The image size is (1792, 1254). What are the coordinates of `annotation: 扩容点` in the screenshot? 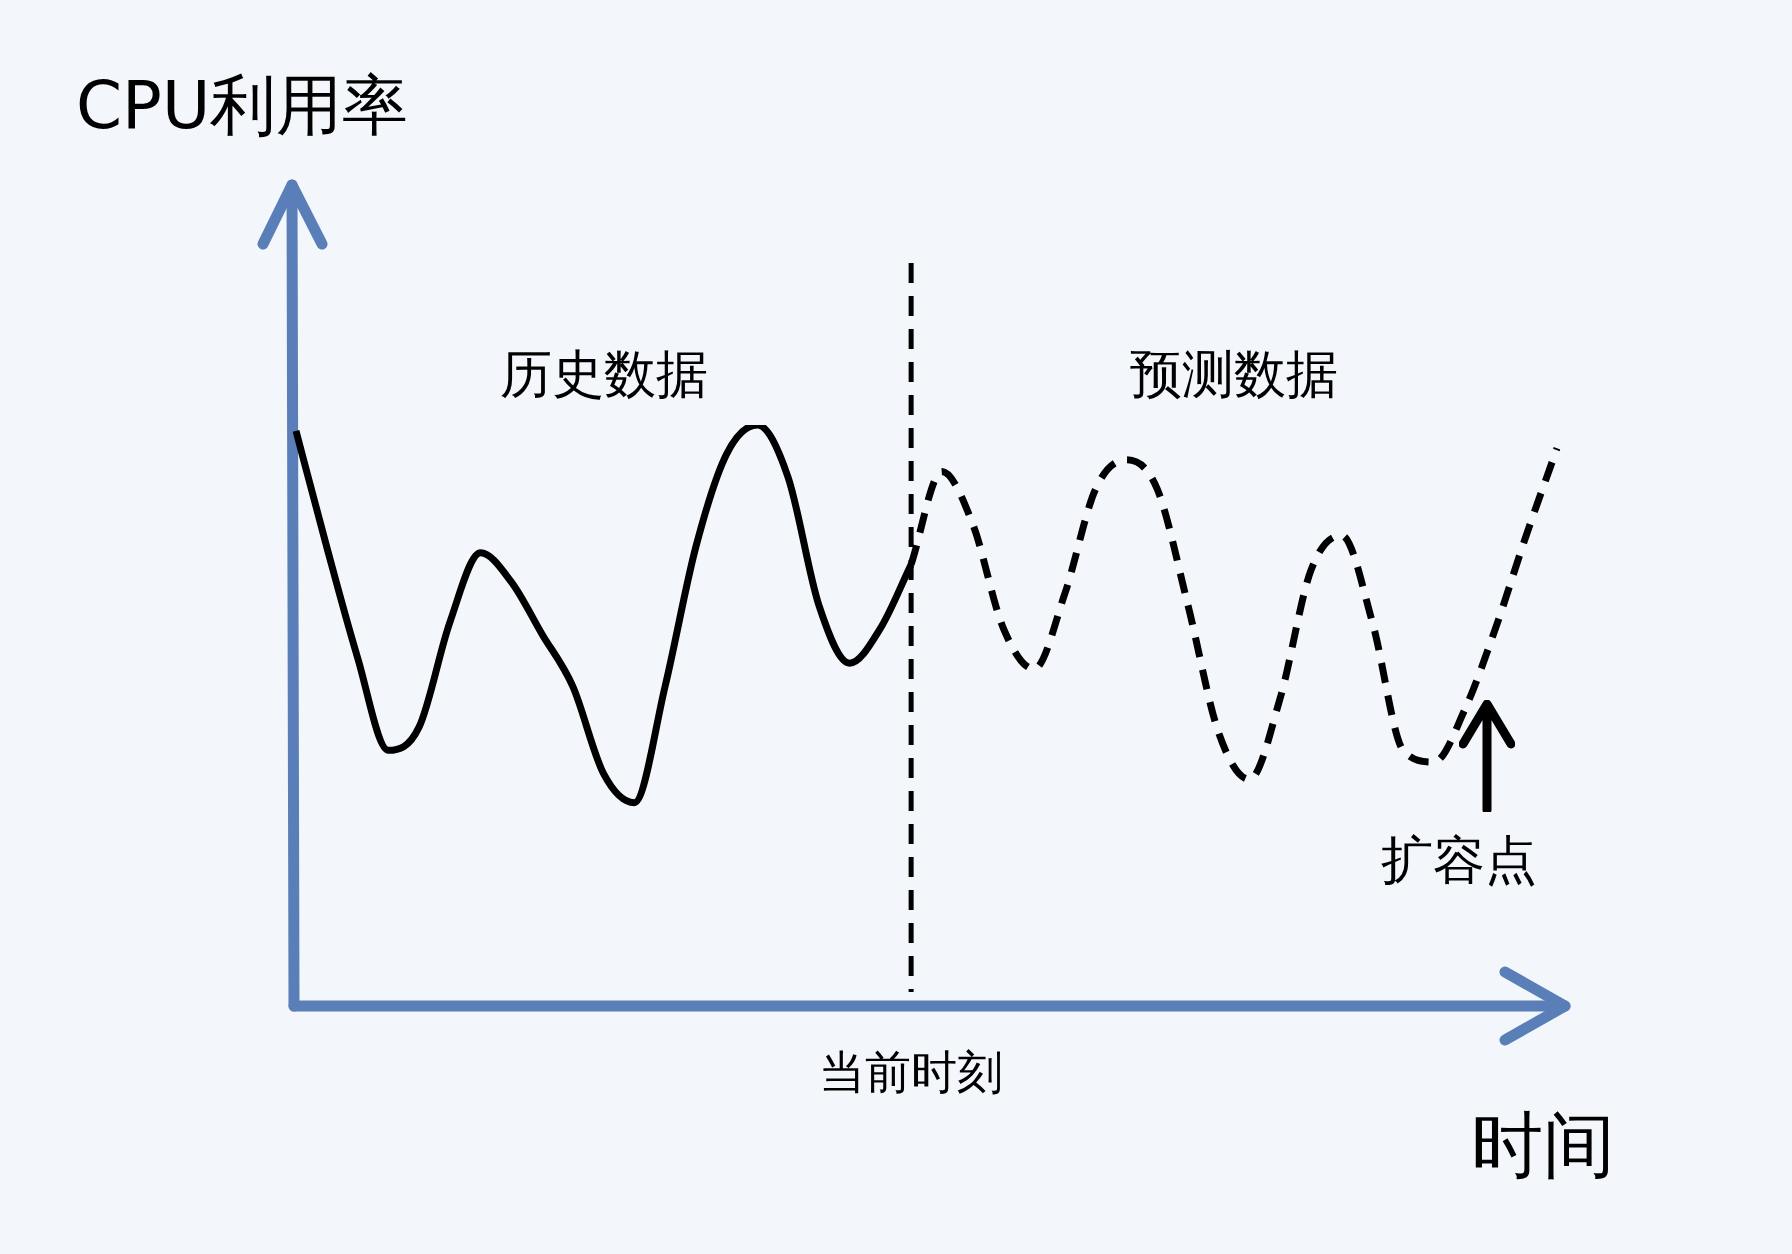 It's located at (1458, 860).